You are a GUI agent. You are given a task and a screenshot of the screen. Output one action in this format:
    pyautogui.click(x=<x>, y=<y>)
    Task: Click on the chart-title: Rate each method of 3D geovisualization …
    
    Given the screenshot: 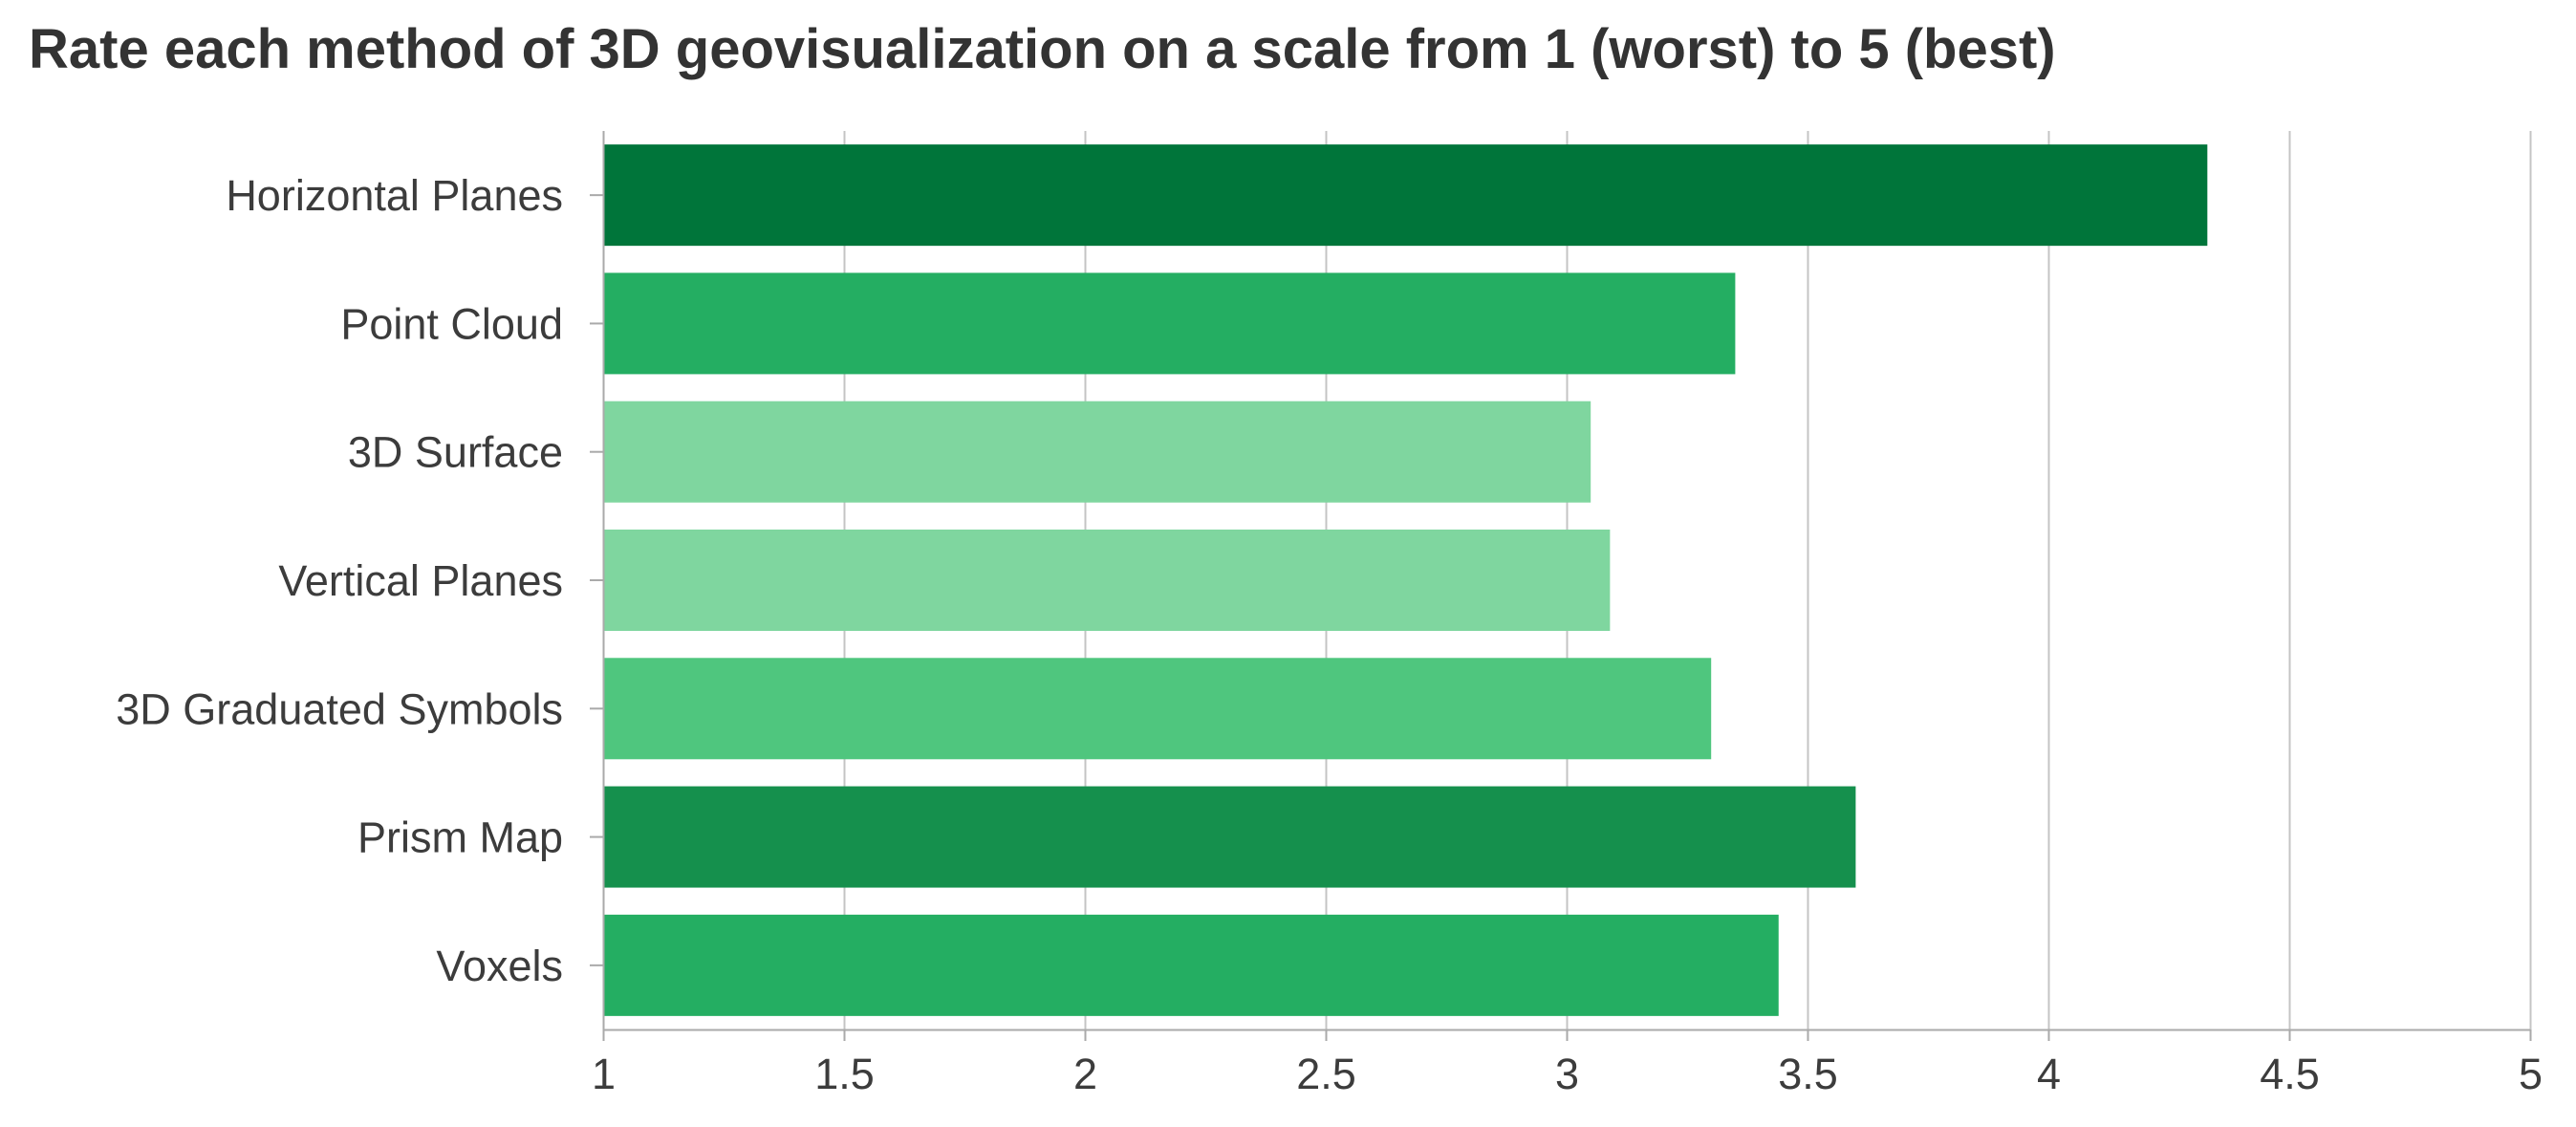 What is the action you would take?
    pyautogui.click(x=1043, y=49)
    